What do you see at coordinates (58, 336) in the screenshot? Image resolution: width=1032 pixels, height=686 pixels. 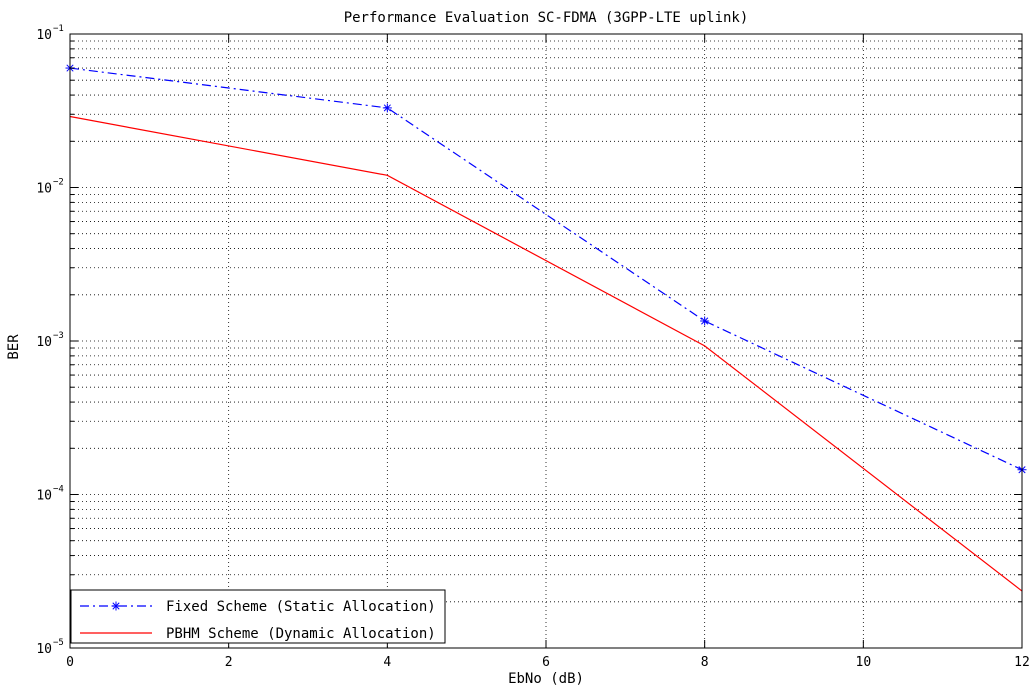 I see `y-tick-label-exponent: −3` at bounding box center [58, 336].